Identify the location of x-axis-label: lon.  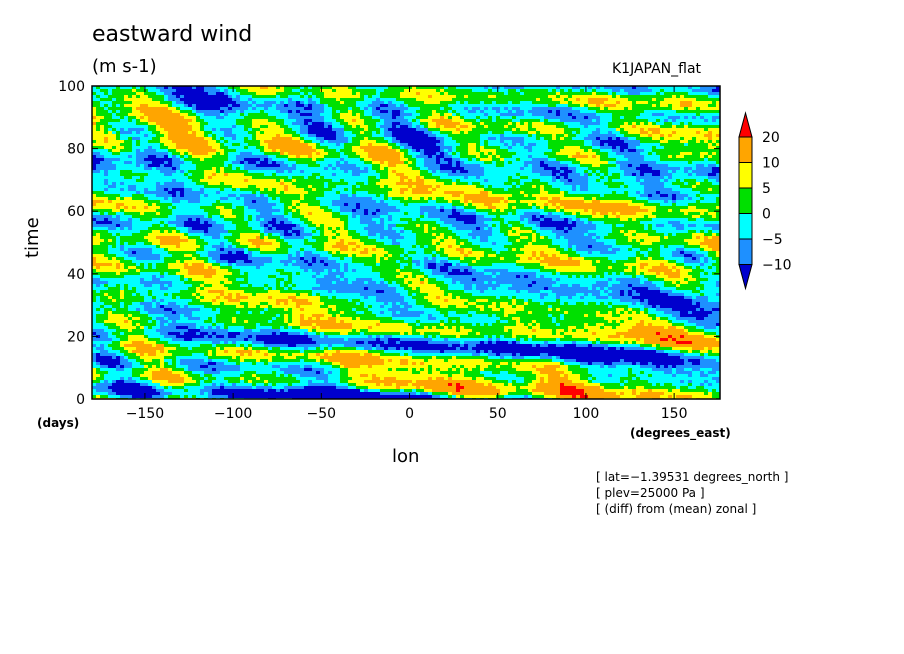
(406, 456).